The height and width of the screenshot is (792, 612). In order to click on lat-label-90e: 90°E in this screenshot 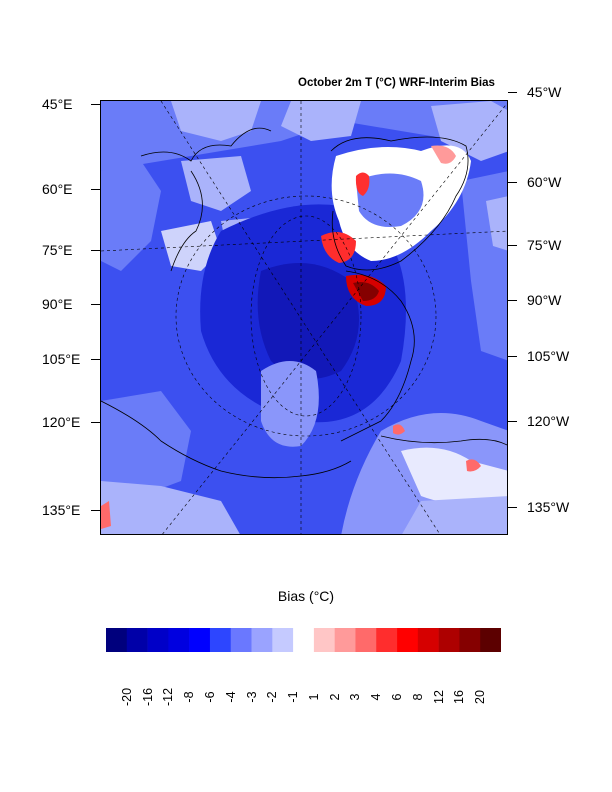, I will do `click(57, 304)`.